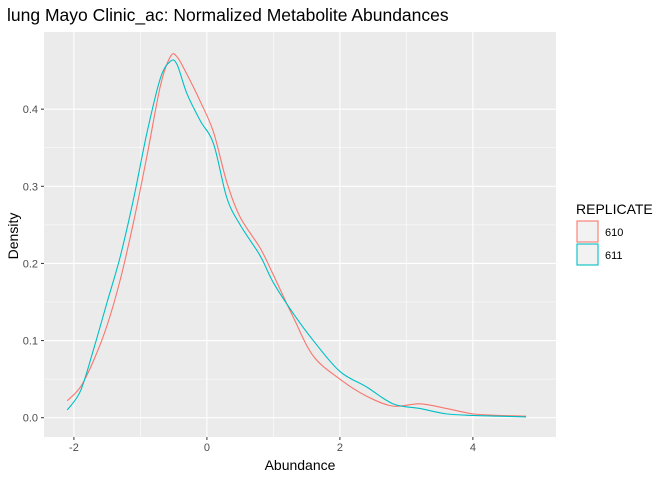 This screenshot has width=672, height=480. What do you see at coordinates (30, 342) in the screenshot?
I see `y-tick-label: 0.1` at bounding box center [30, 342].